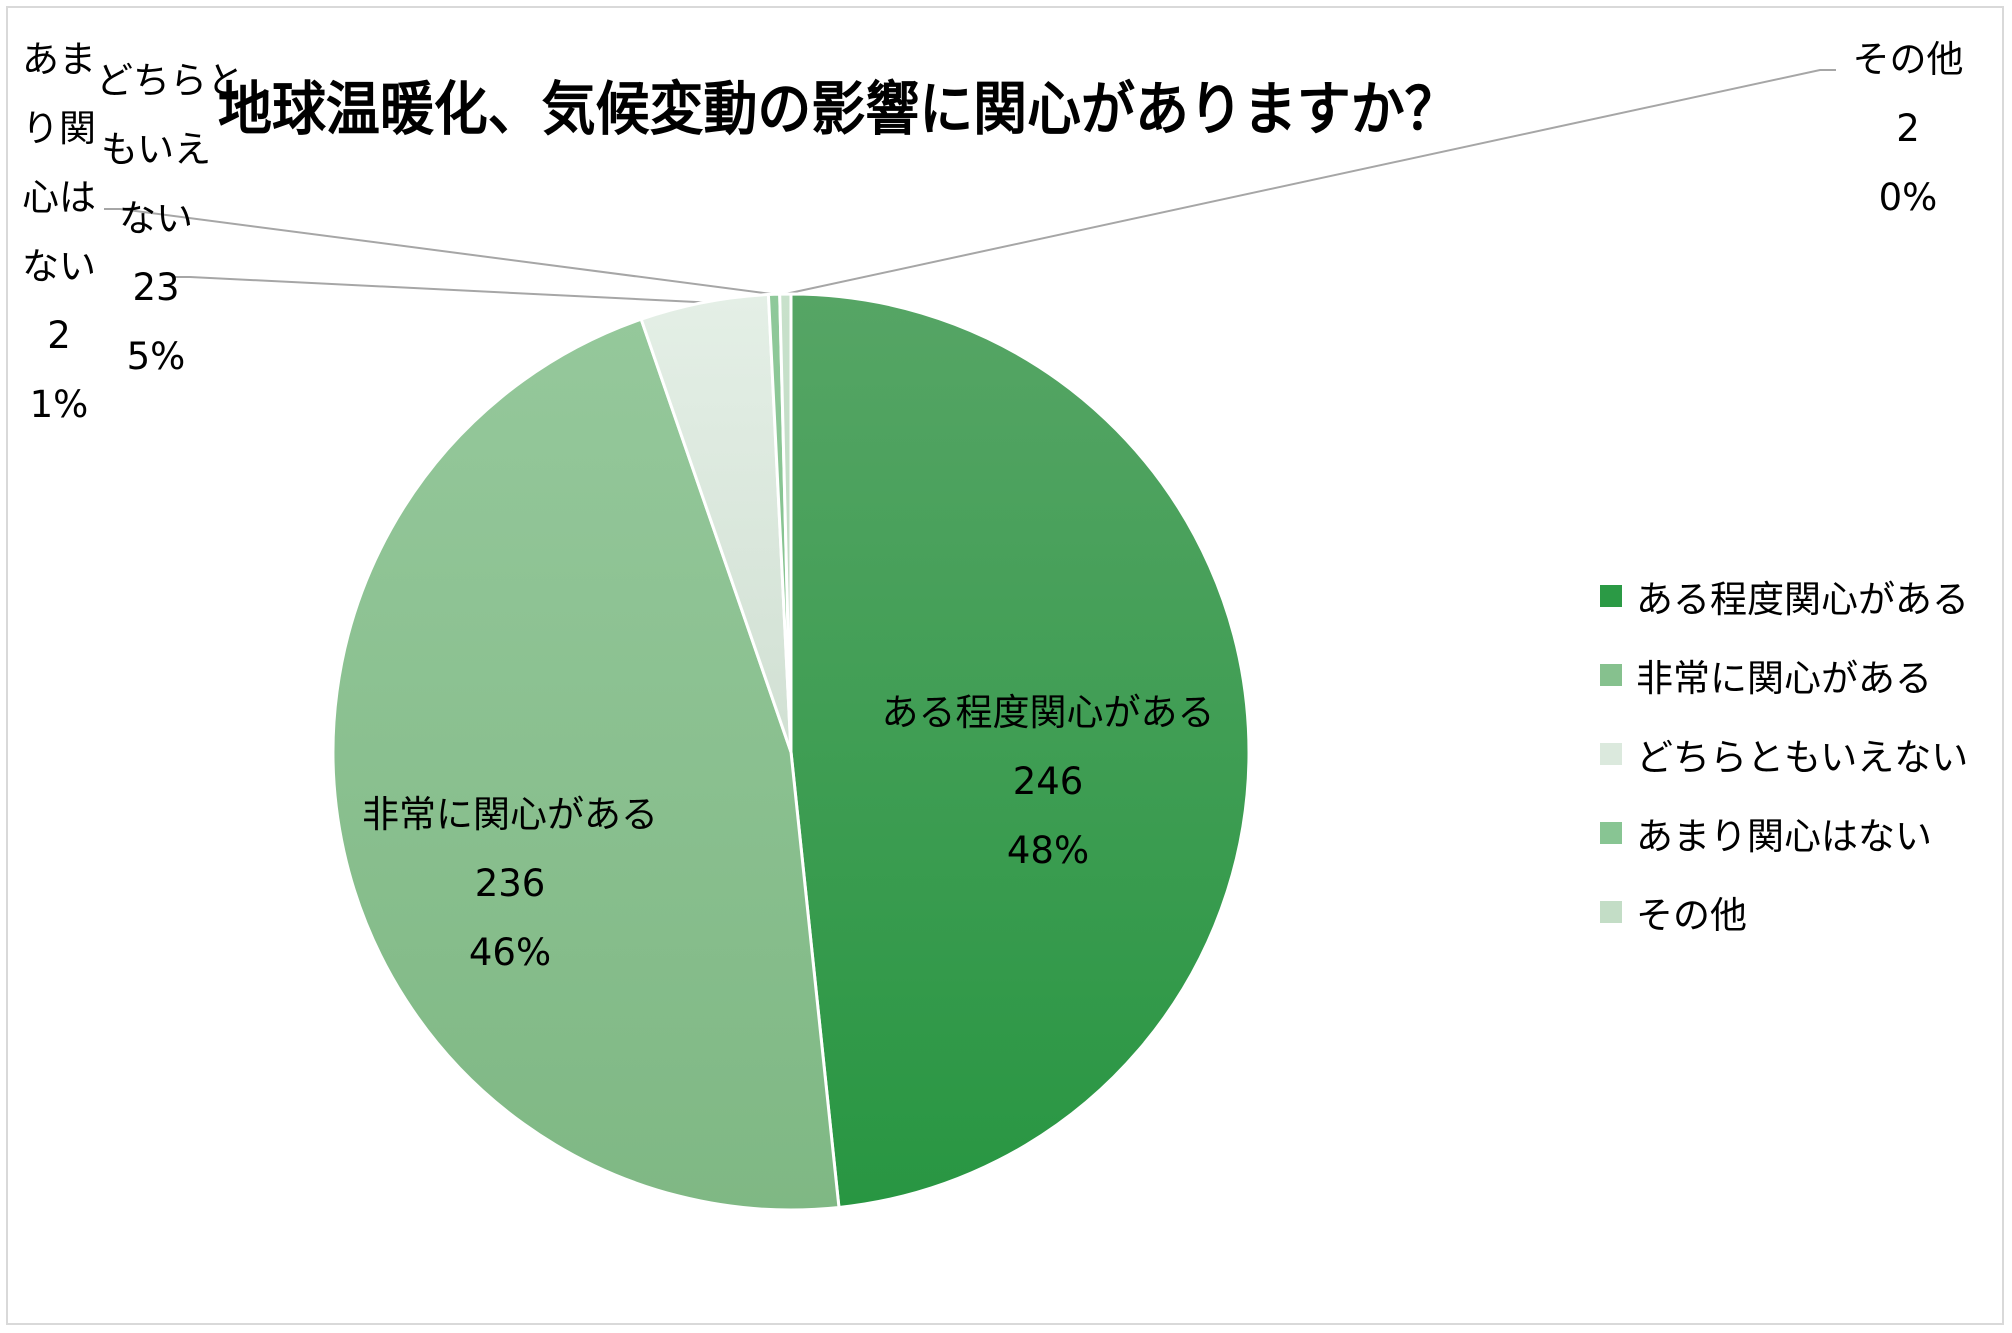 The height and width of the screenshot is (1333, 2012). What do you see at coordinates (510, 952) in the screenshot?
I see `data-label-percent: 46%` at bounding box center [510, 952].